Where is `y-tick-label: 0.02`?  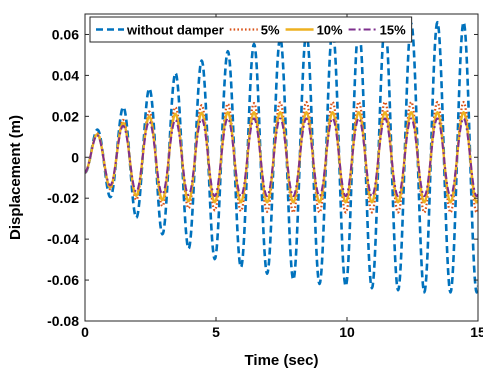 y-tick-label: 0.02 is located at coordinates (65, 116).